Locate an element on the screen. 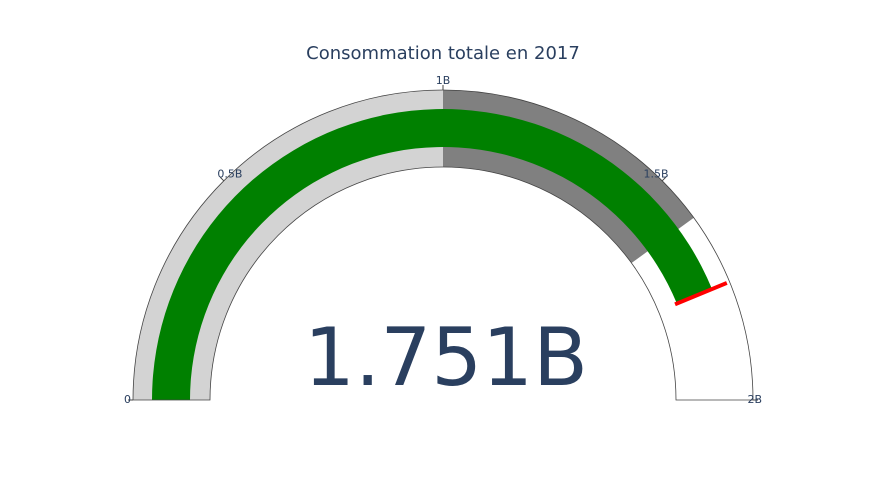 This screenshot has width=894, height=477. gauge-threshold-line is located at coordinates (701, 294).